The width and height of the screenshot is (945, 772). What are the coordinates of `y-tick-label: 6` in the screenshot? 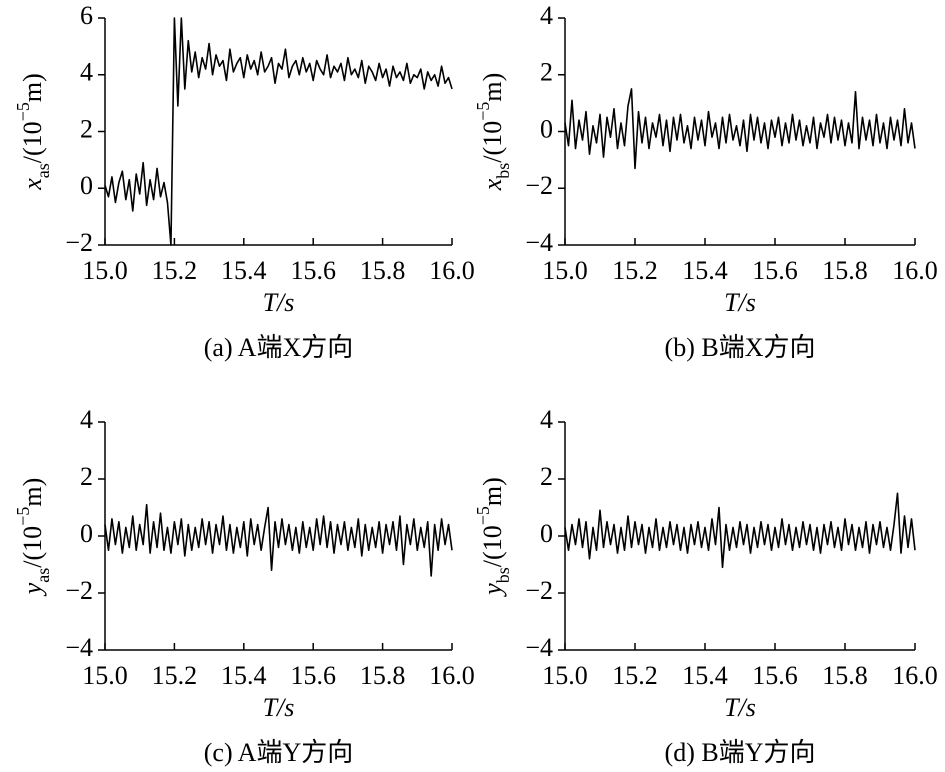 It's located at (86, 15).